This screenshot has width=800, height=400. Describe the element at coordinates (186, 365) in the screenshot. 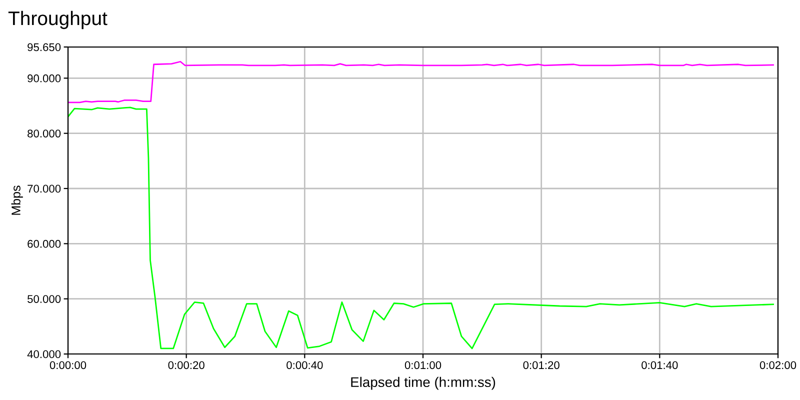

I see `x-tick-label: 0:00:20` at that location.